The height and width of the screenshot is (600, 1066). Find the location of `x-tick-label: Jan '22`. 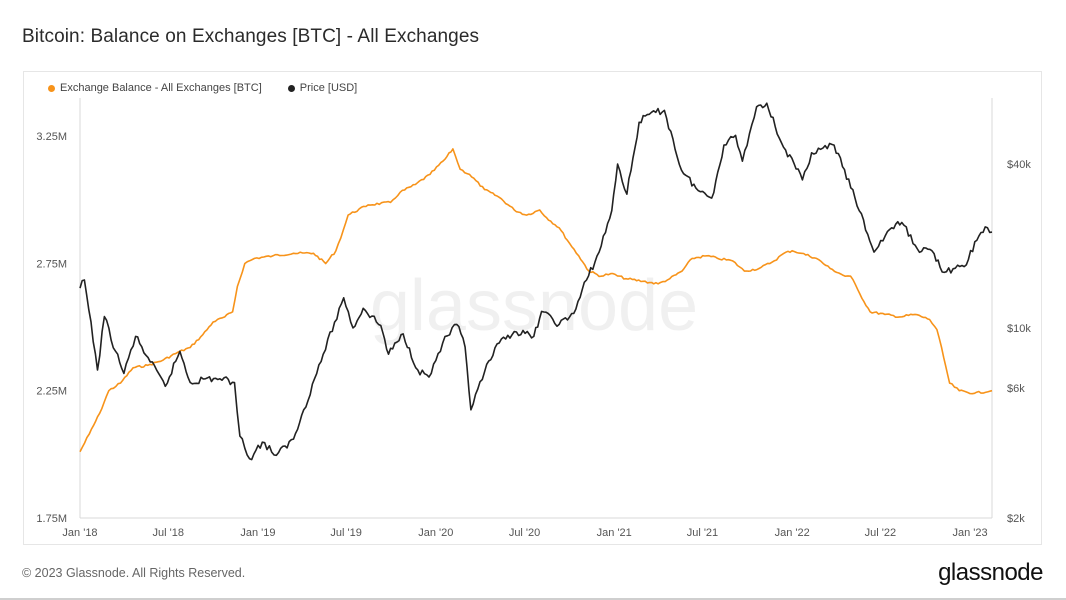

x-tick-label: Jan '22 is located at coordinates (792, 533).